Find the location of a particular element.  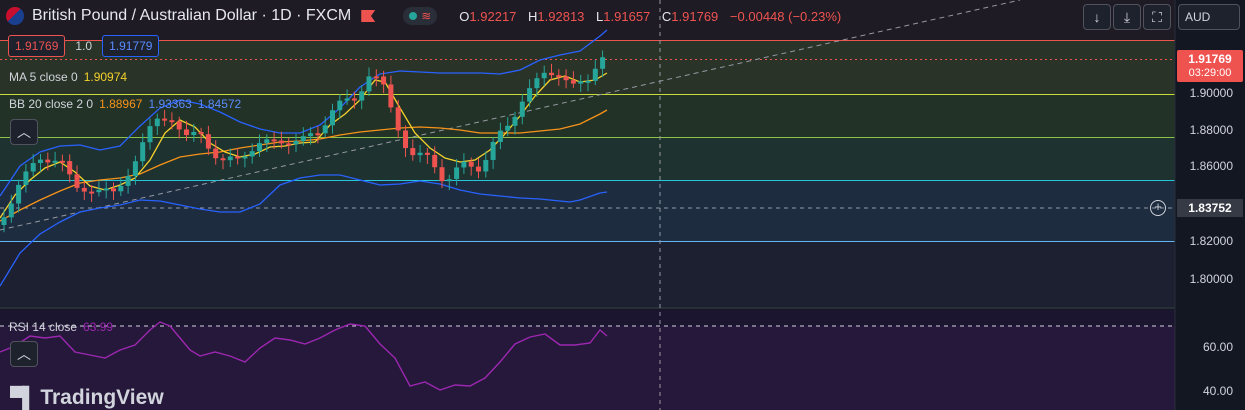

spread-value: 1.0 is located at coordinates (84, 46).